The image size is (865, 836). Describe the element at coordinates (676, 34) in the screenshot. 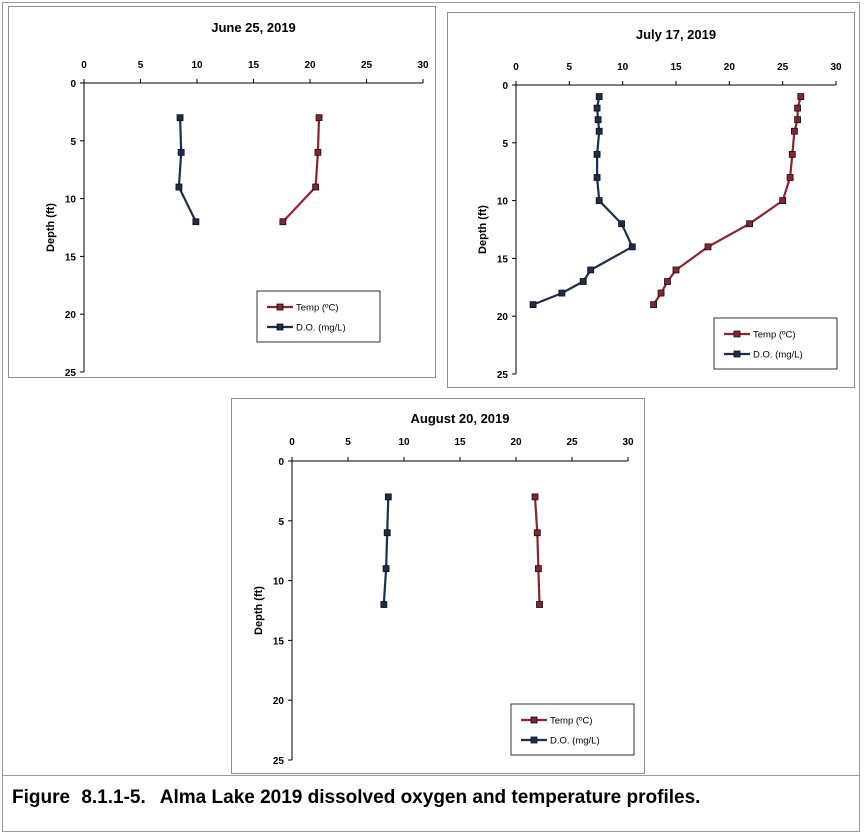

I see `chart-title: July 17, 2019` at that location.